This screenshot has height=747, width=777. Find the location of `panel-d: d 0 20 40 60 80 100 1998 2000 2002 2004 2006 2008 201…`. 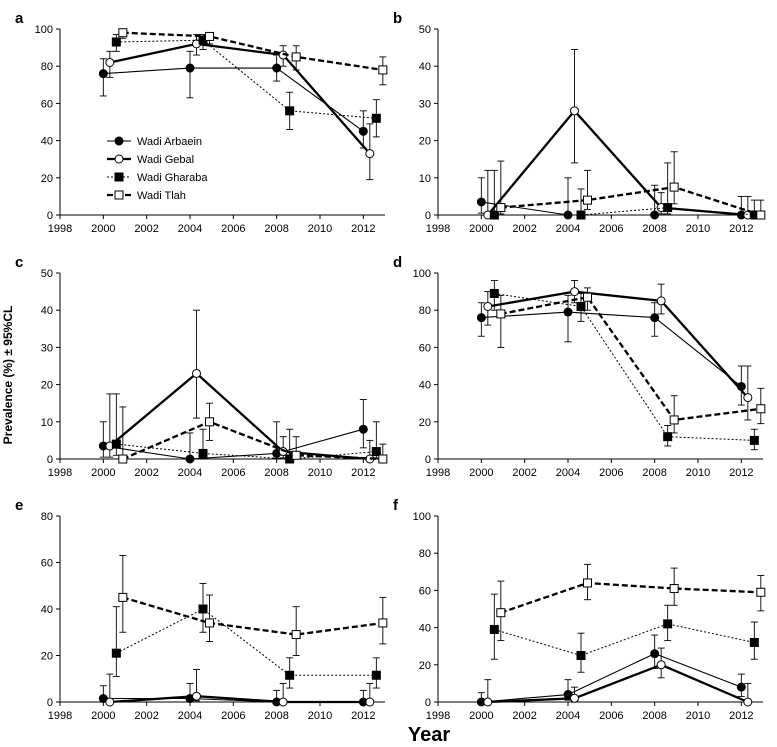

panel-d: d 0 20 40 60 80 100 1998 2000 2002 2004 2006 2008 201… is located at coordinates (579, 366).